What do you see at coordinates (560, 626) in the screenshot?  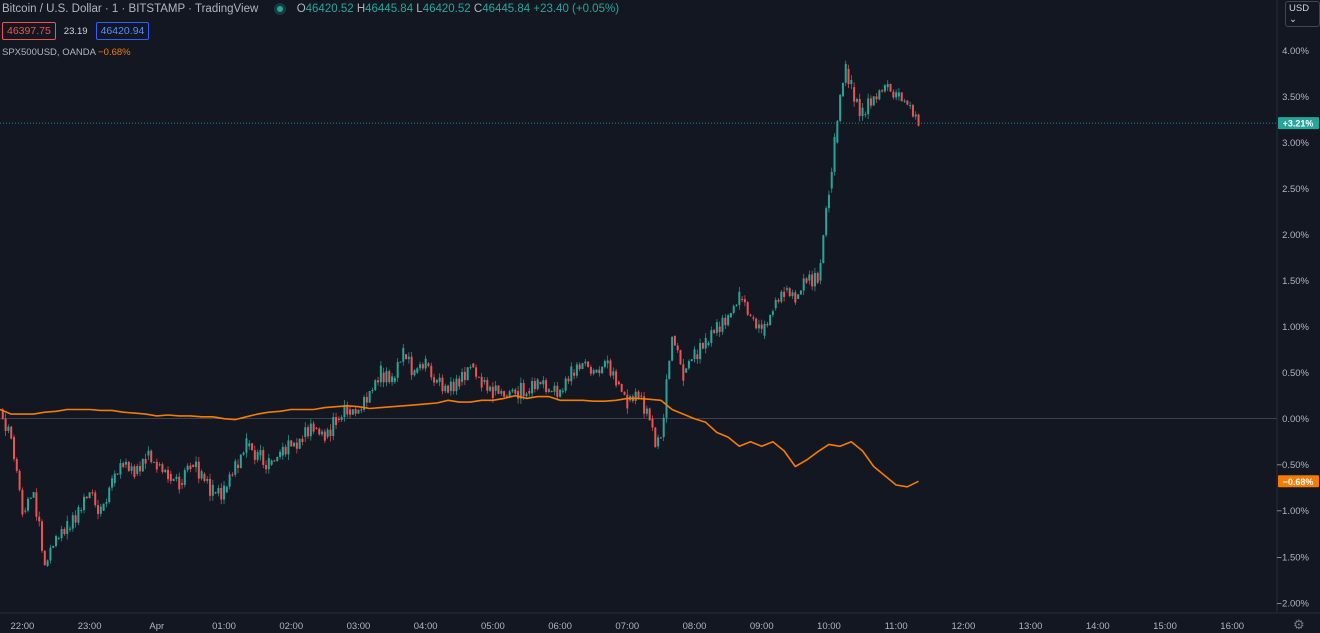 I see `x-tick-label: 06:00` at bounding box center [560, 626].